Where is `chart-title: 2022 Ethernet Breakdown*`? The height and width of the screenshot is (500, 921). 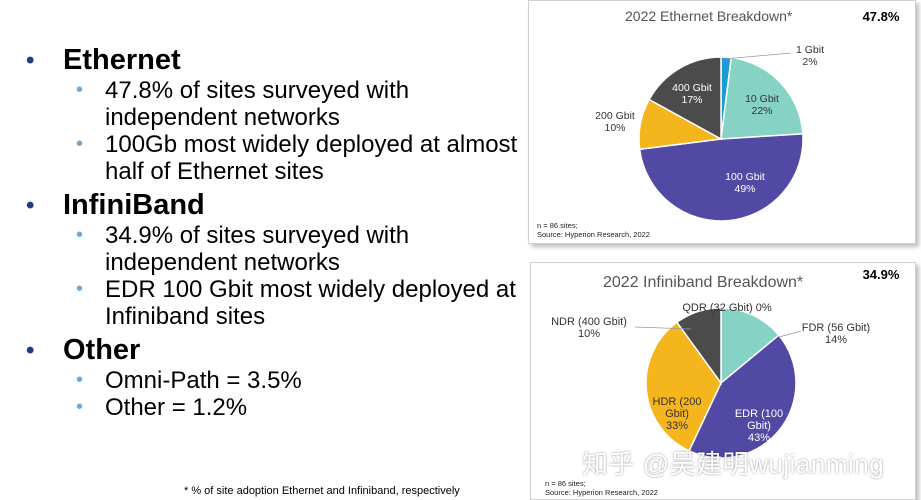
chart-title: 2022 Ethernet Breakdown* is located at coordinates (709, 16).